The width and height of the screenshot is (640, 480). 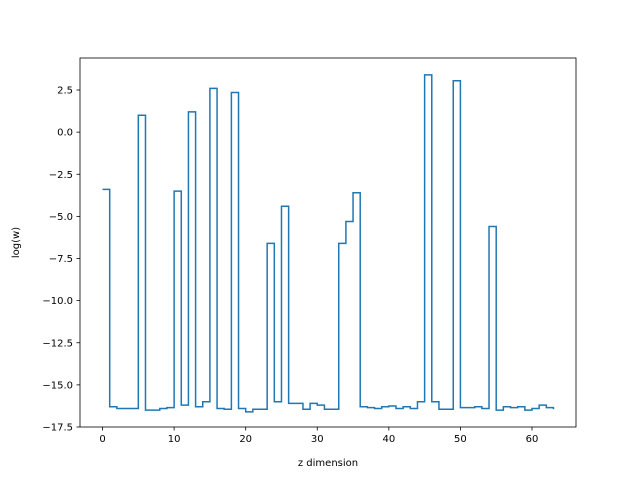 I want to click on y-tick-label: −17.5, so click(x=57, y=428).